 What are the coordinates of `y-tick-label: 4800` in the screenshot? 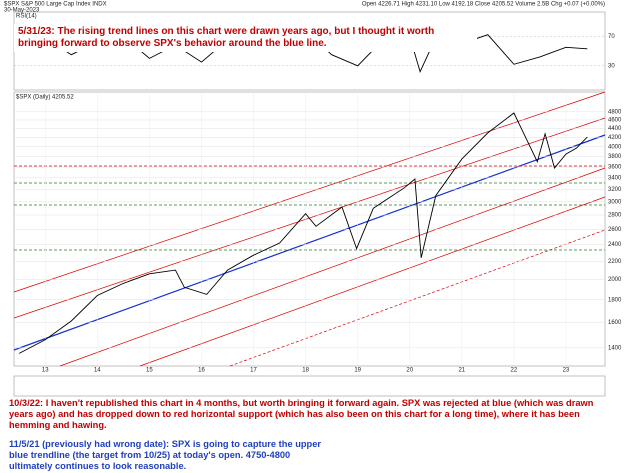 It's located at (615, 112).